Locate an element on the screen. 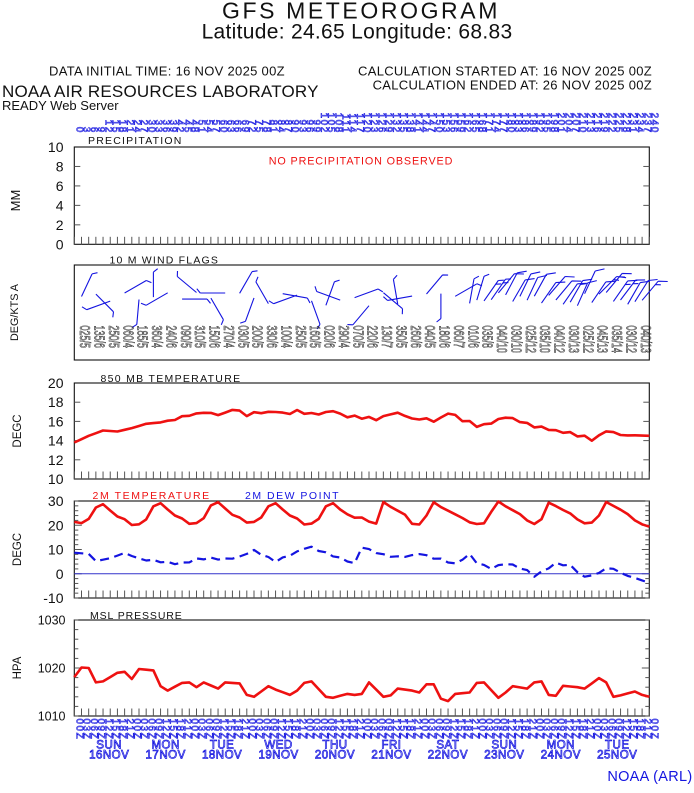 This screenshot has height=793, width=694. svg-text: 219 is located at coordinates (603, 123).